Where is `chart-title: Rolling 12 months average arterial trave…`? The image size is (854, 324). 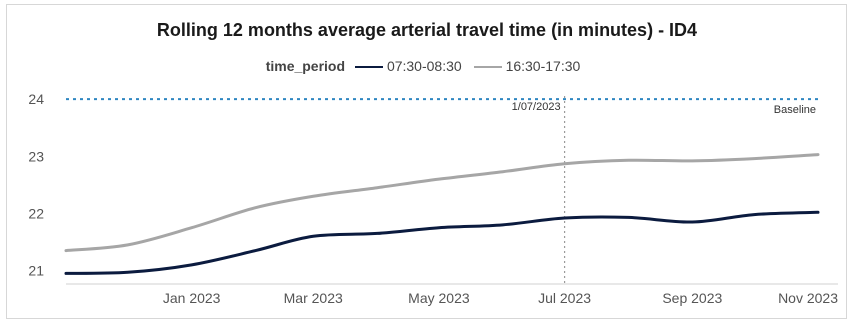
chart-title: Rolling 12 months average arterial trave… is located at coordinates (427, 30).